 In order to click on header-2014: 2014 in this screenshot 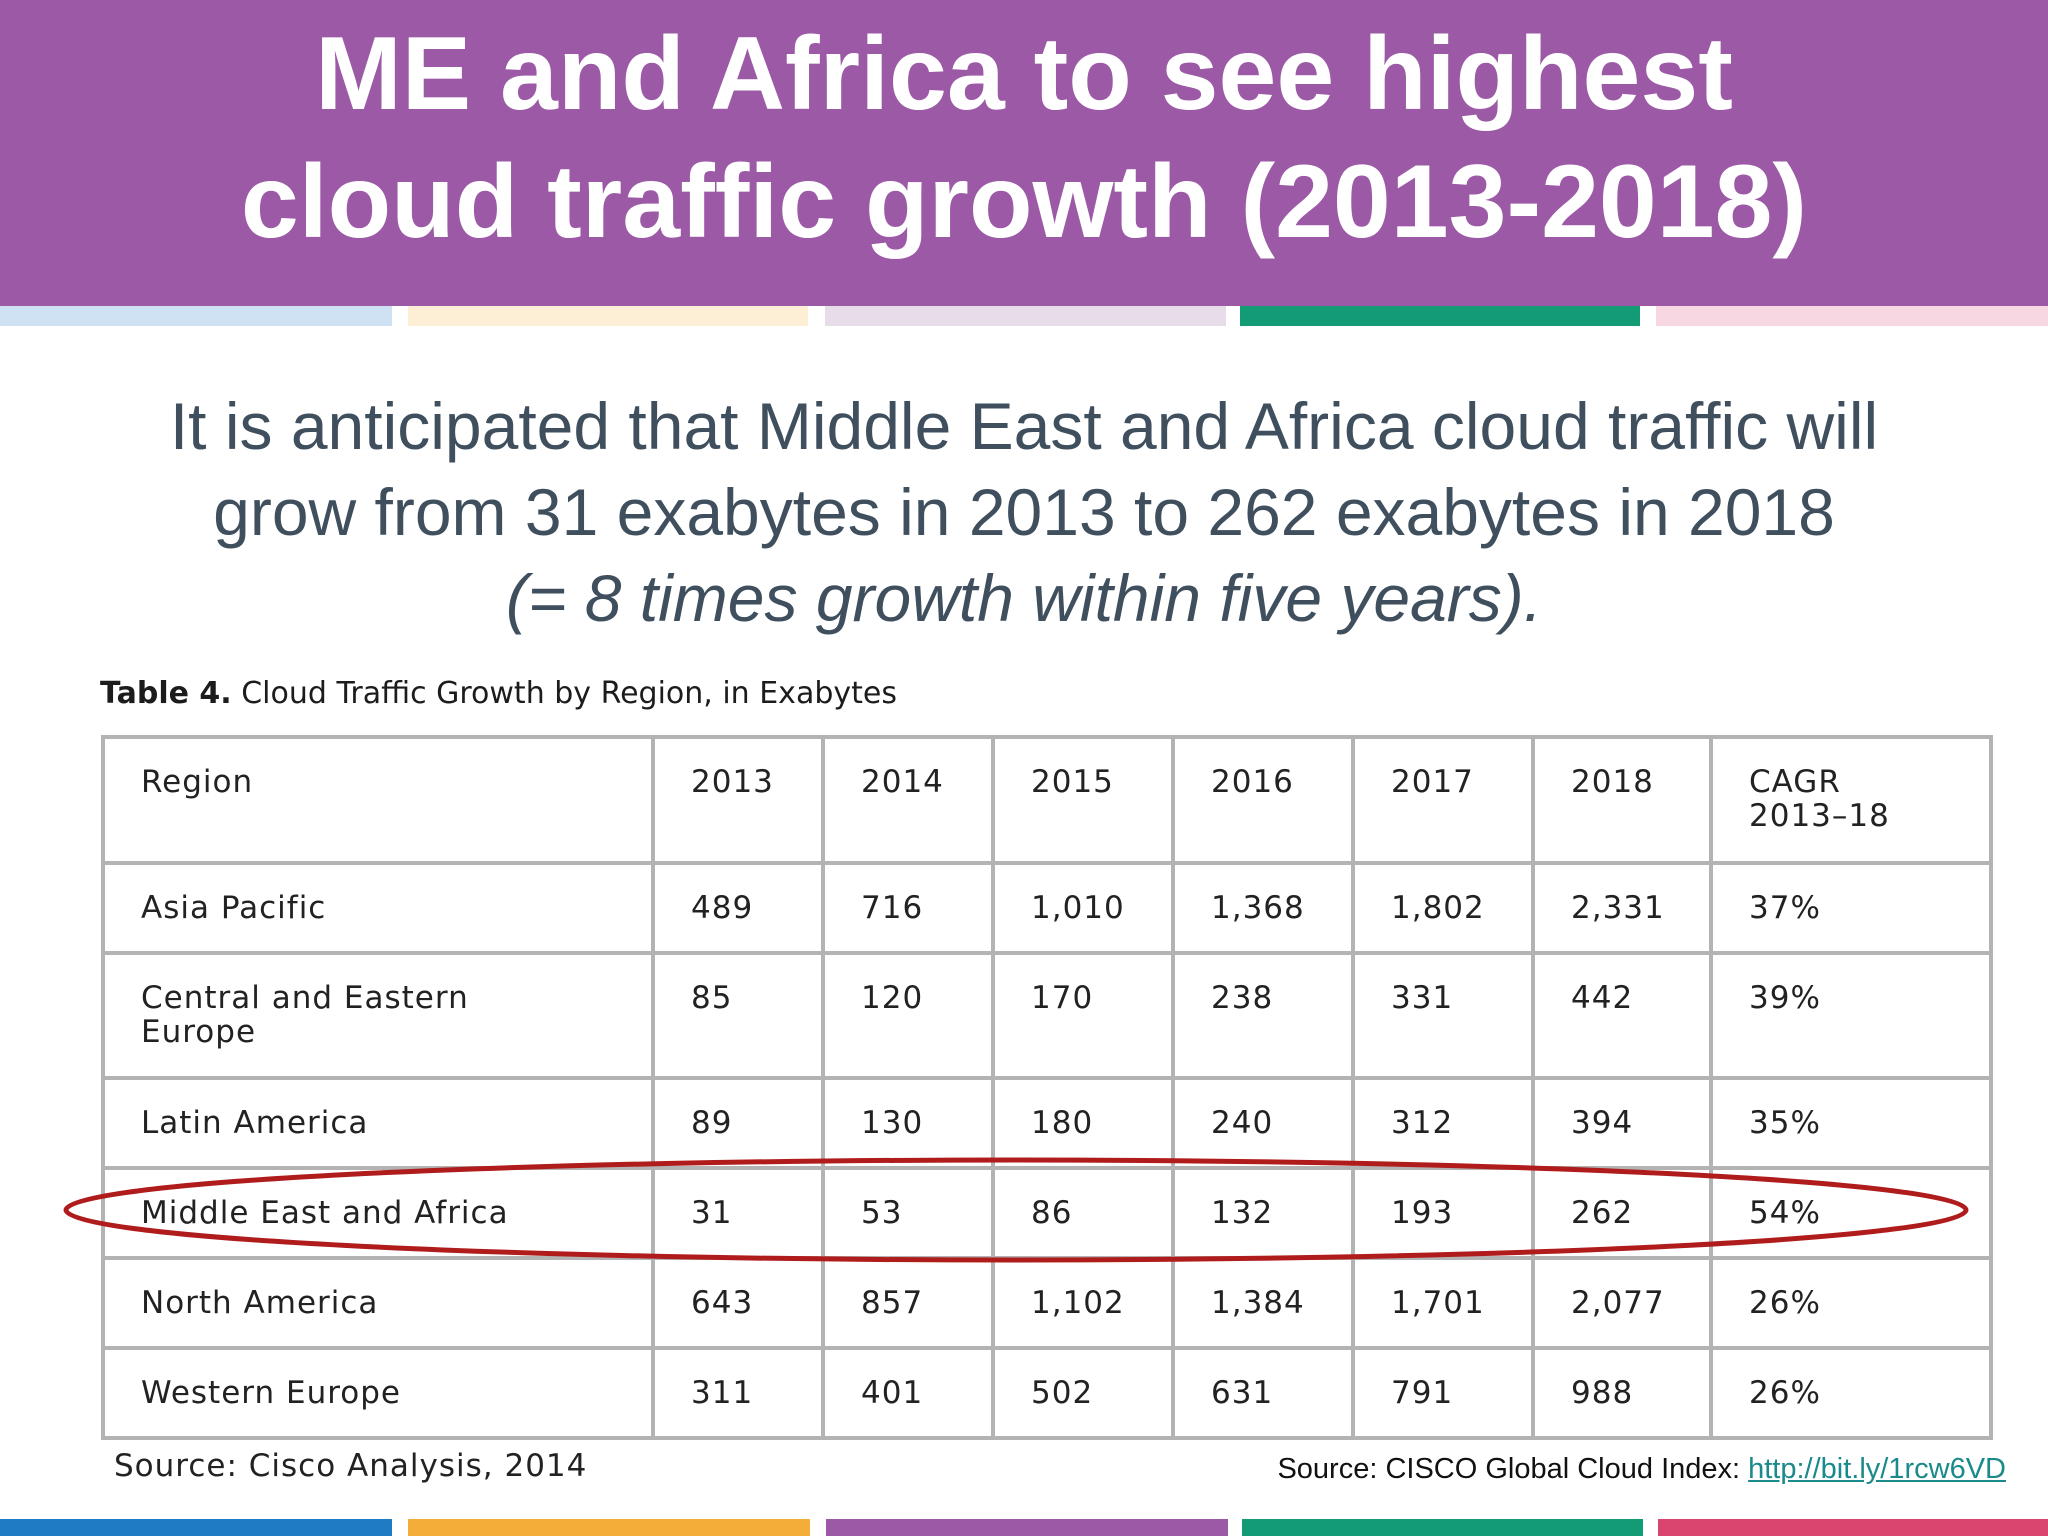, I will do `click(908, 800)`.